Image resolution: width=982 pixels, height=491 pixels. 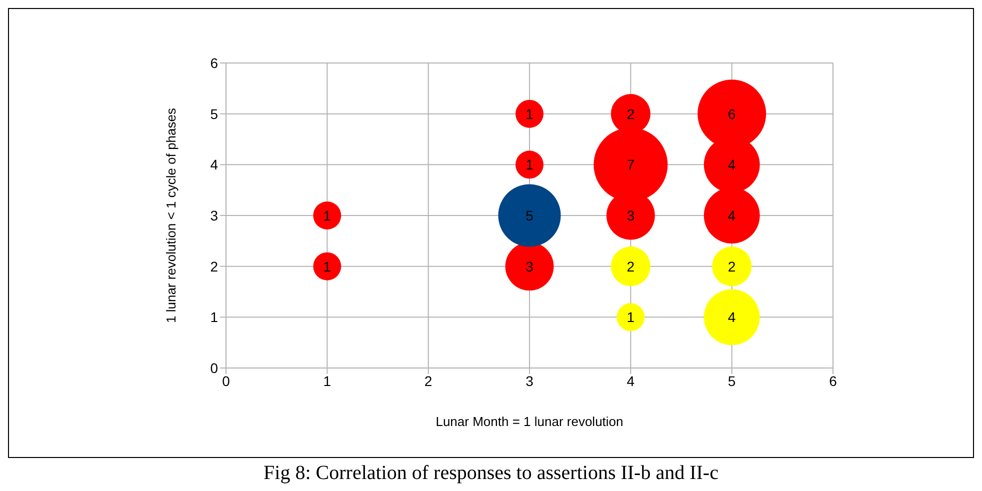 I want to click on y-tick-label: 5, so click(x=214, y=114).